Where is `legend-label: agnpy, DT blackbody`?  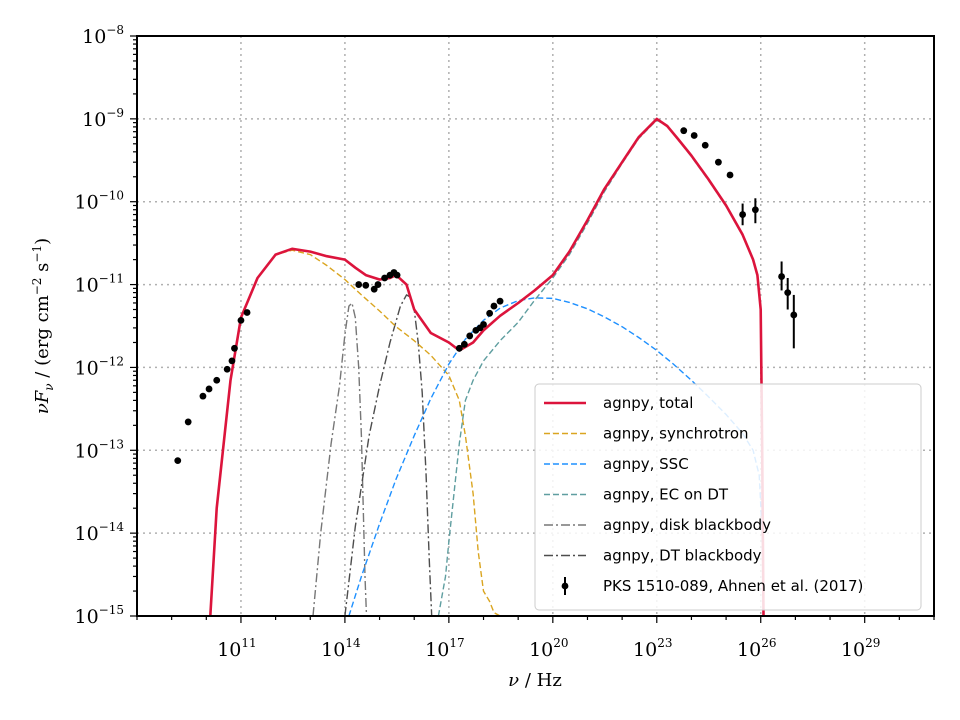
legend-label: agnpy, DT blackbody is located at coordinates (682, 556).